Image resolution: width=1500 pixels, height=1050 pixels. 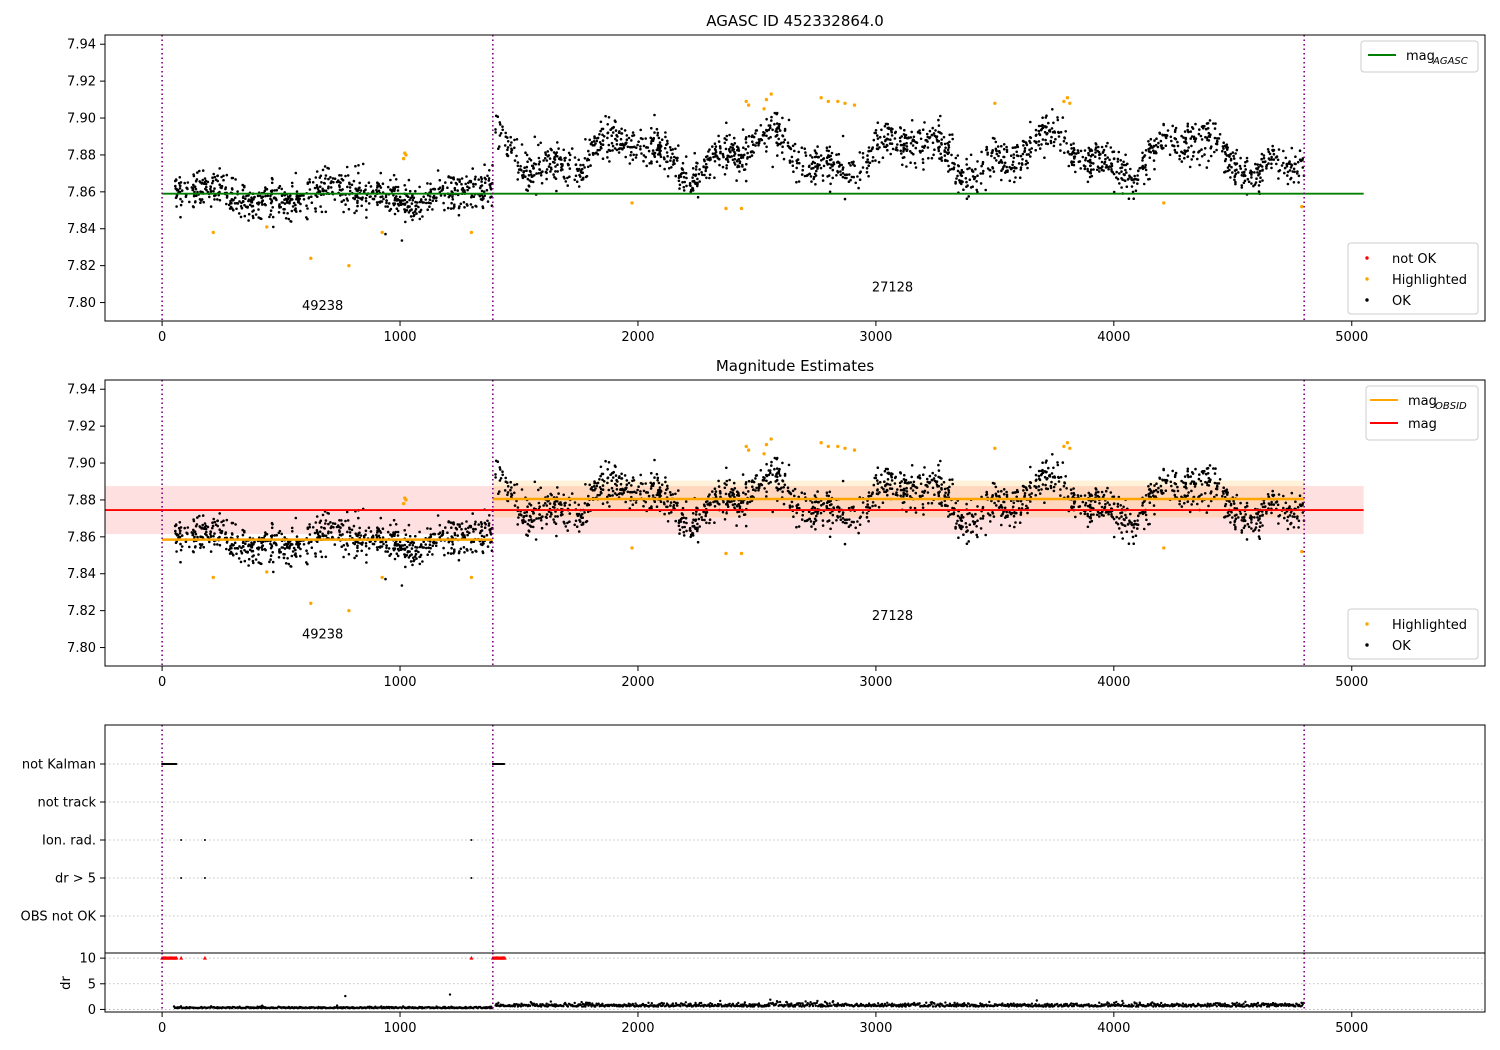 What do you see at coordinates (87, 959) in the screenshot?
I see `y-tick-label: 10` at bounding box center [87, 959].